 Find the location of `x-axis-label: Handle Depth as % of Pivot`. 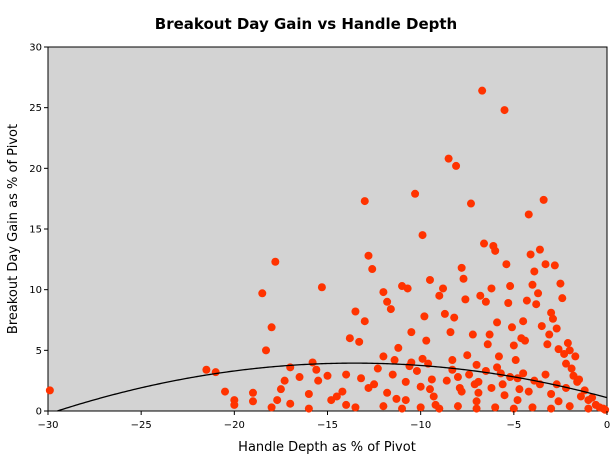

x-axis-label: Handle Depth as % of Pivot is located at coordinates (327, 447).